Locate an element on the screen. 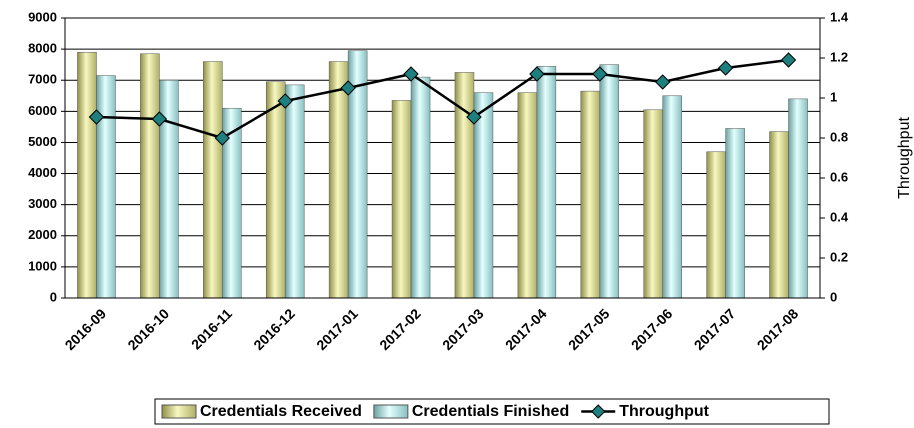  x-tick-label: 2017-07 is located at coordinates (715, 329).